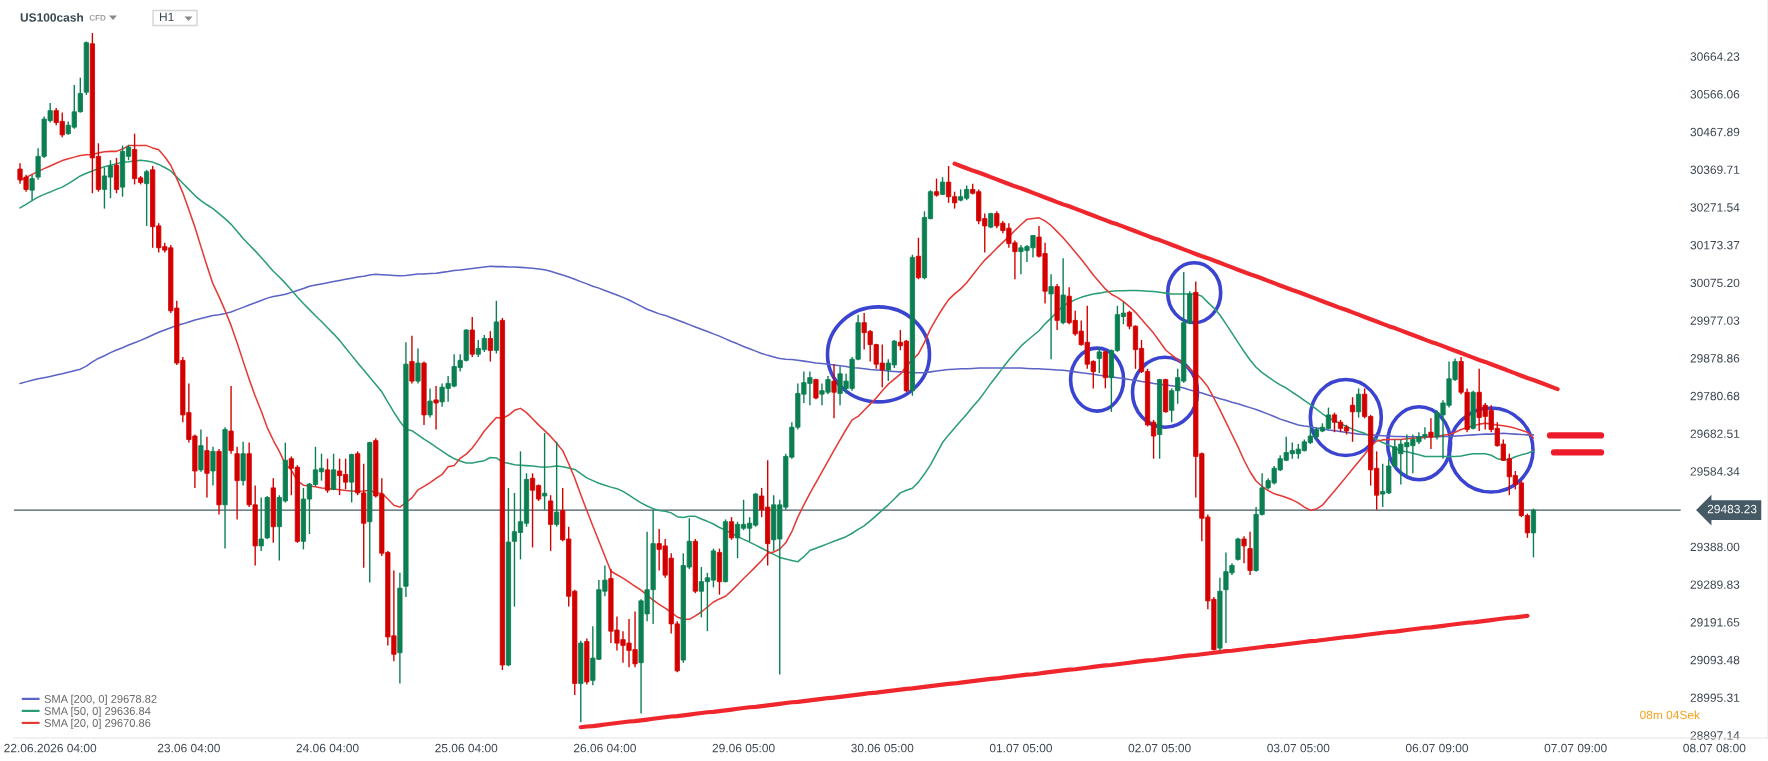 This screenshot has width=1768, height=761. What do you see at coordinates (466, 748) in the screenshot?
I see `x-tick-label: 25.06 04:00` at bounding box center [466, 748].